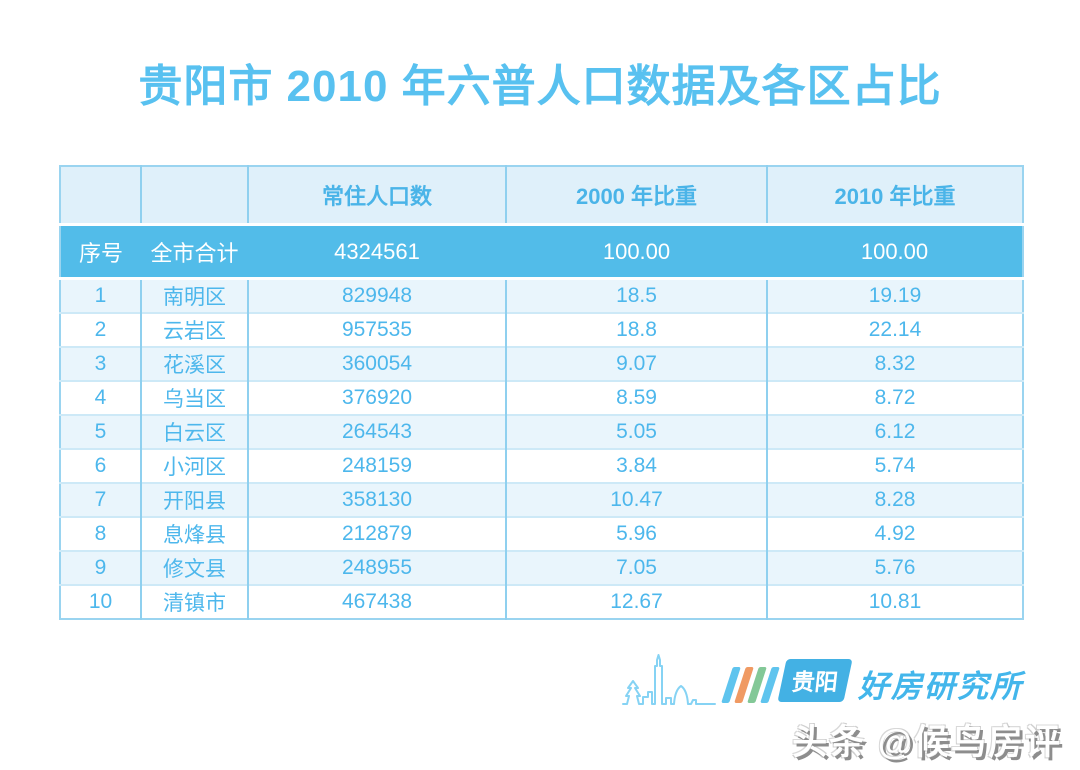  I want to click on cell-no: 2, so click(100, 329).